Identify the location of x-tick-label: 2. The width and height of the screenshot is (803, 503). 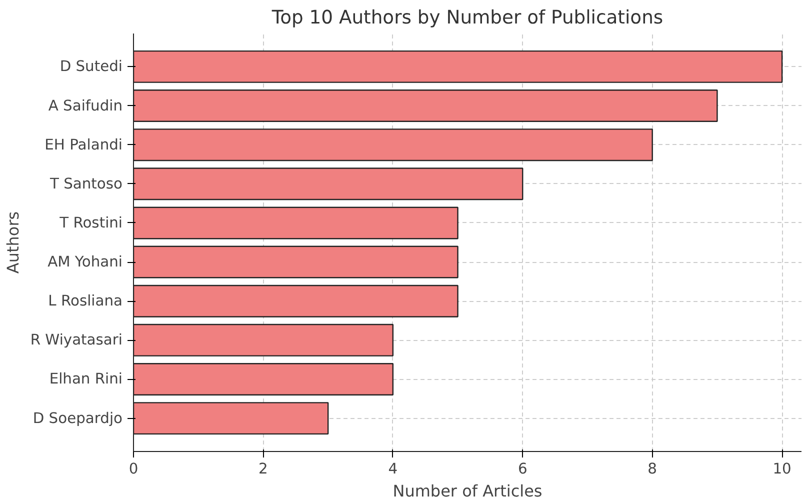
(263, 469).